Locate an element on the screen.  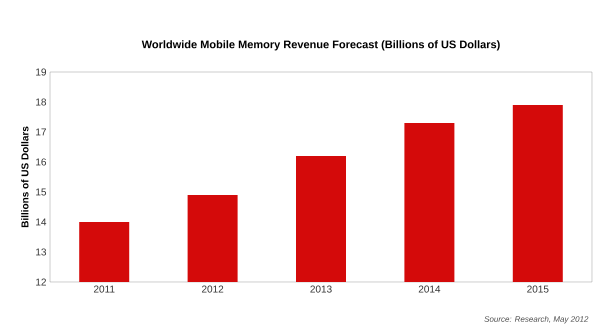
chart-title: Worldwide Mobile Memory Revenue Forecast (Billions of US Dollars) is located at coordinates (321, 45).